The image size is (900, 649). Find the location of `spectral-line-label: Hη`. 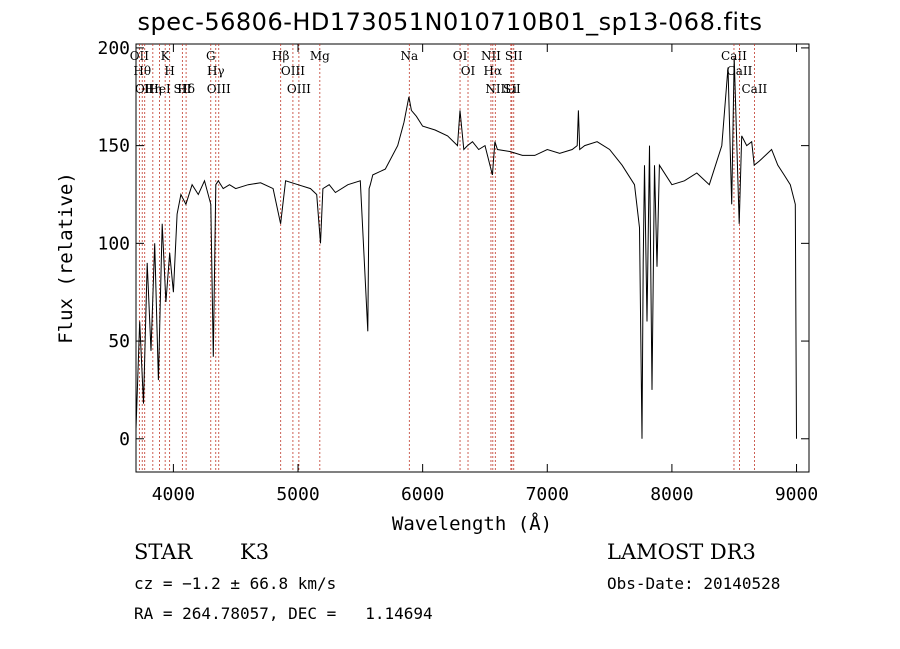

spectral-line-label: Hη is located at coordinates (153, 89).